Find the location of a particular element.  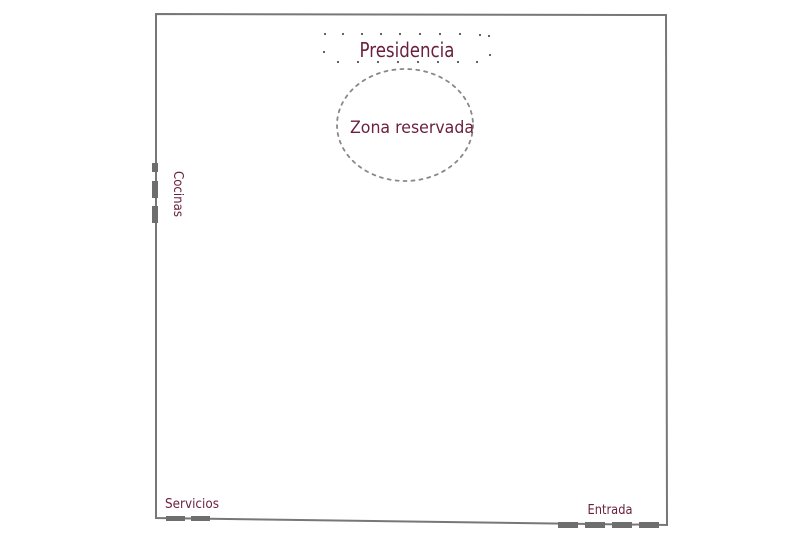

entrance-door is located at coordinates (608, 525).